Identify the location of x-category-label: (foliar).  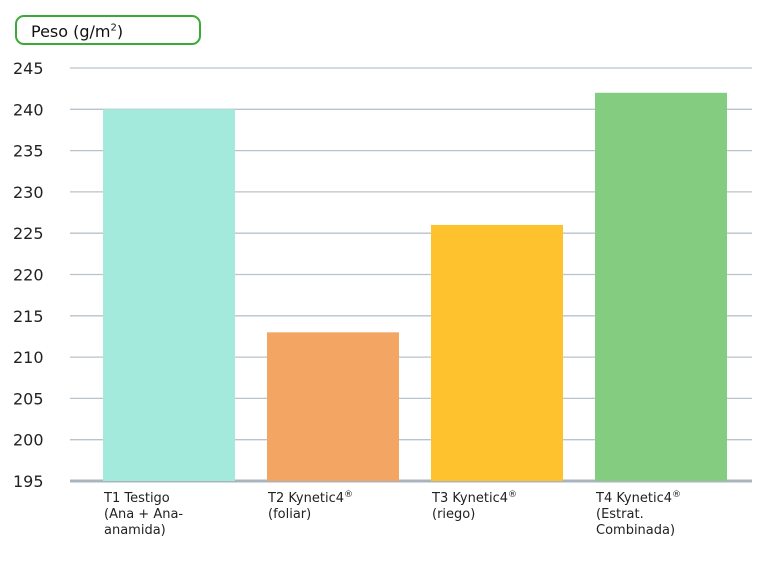
(289, 514).